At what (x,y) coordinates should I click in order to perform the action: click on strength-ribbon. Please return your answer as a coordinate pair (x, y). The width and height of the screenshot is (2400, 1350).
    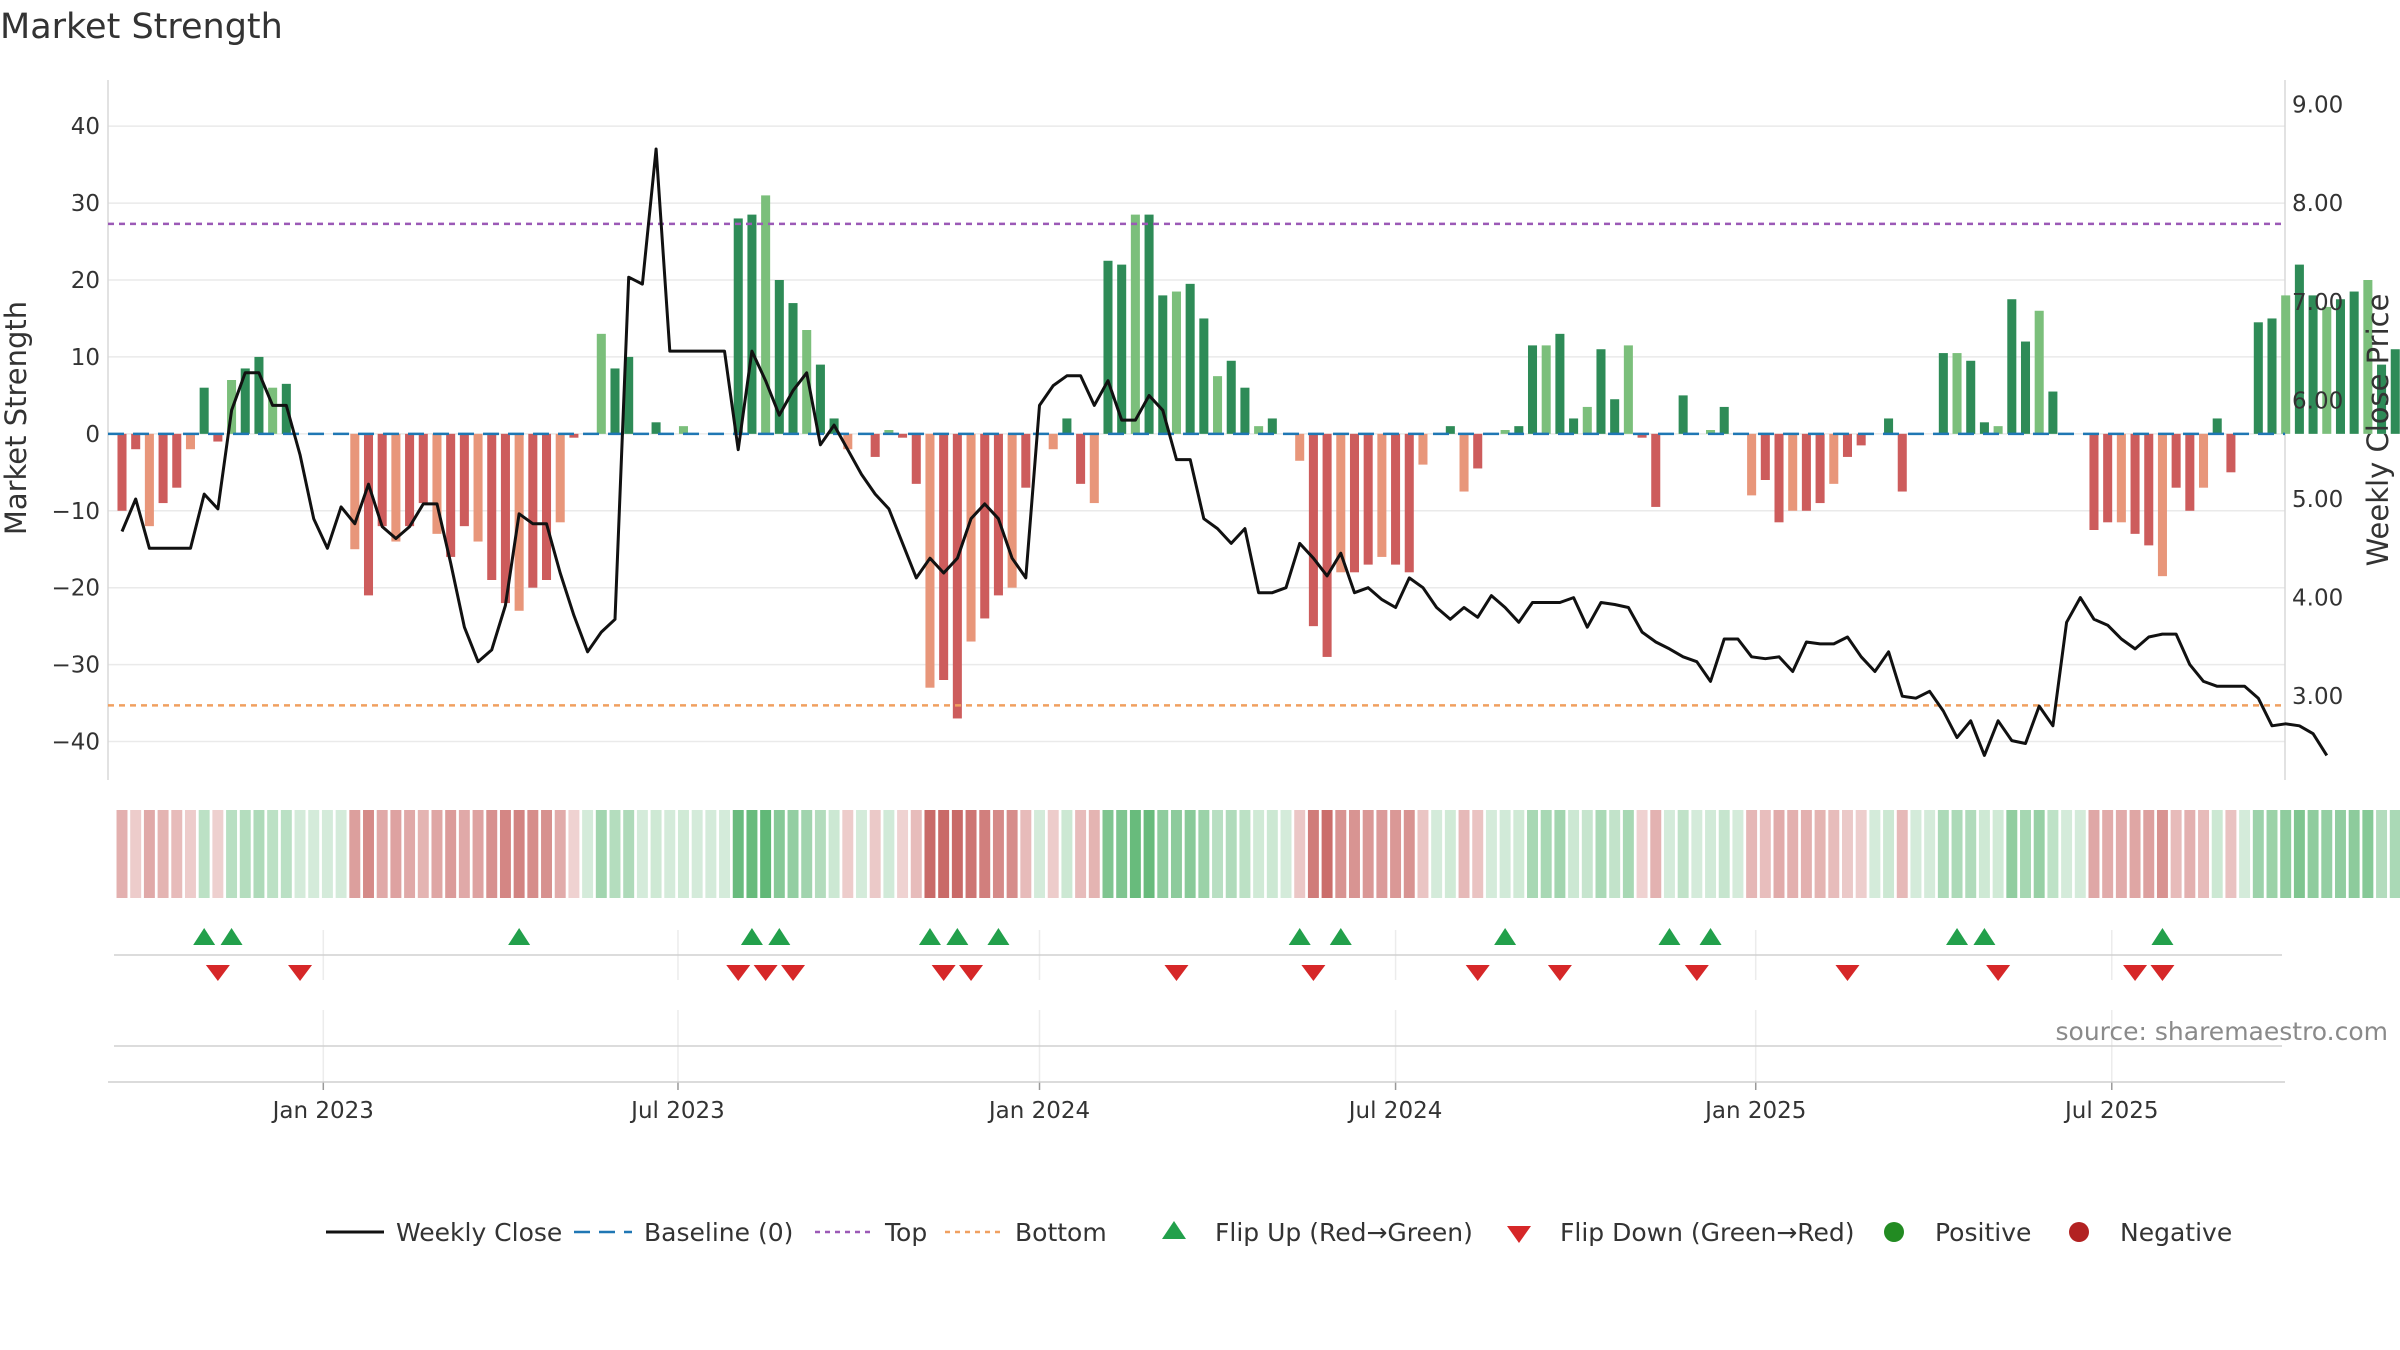
    Looking at the image, I should click on (1258, 854).